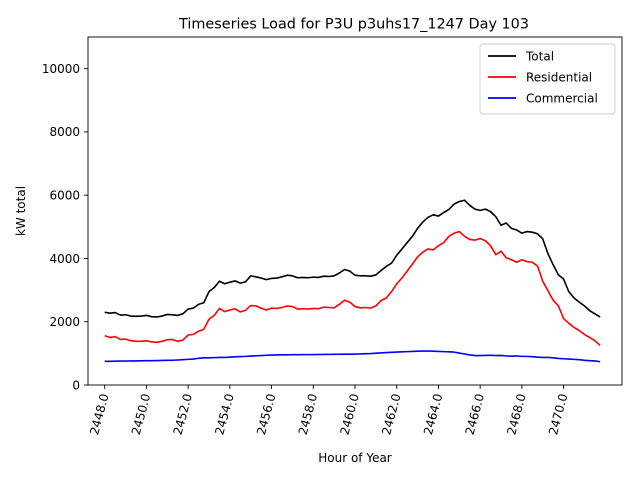 The height and width of the screenshot is (480, 640). Describe the element at coordinates (559, 78) in the screenshot. I see `legend-label-residential: Residential` at that location.